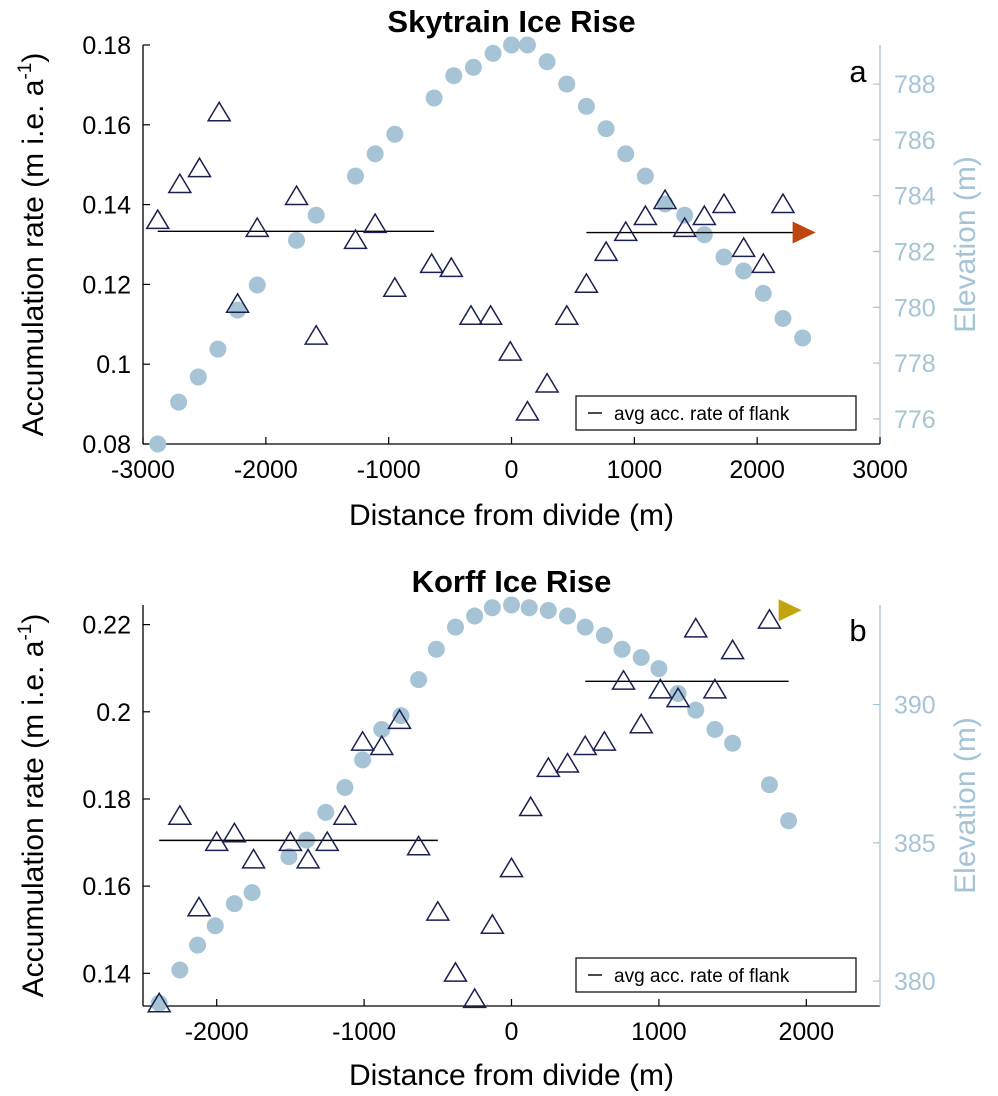 Image resolution: width=998 pixels, height=1096 pixels. I want to click on y-axis-label-superscript: -1, so click(25, 632).